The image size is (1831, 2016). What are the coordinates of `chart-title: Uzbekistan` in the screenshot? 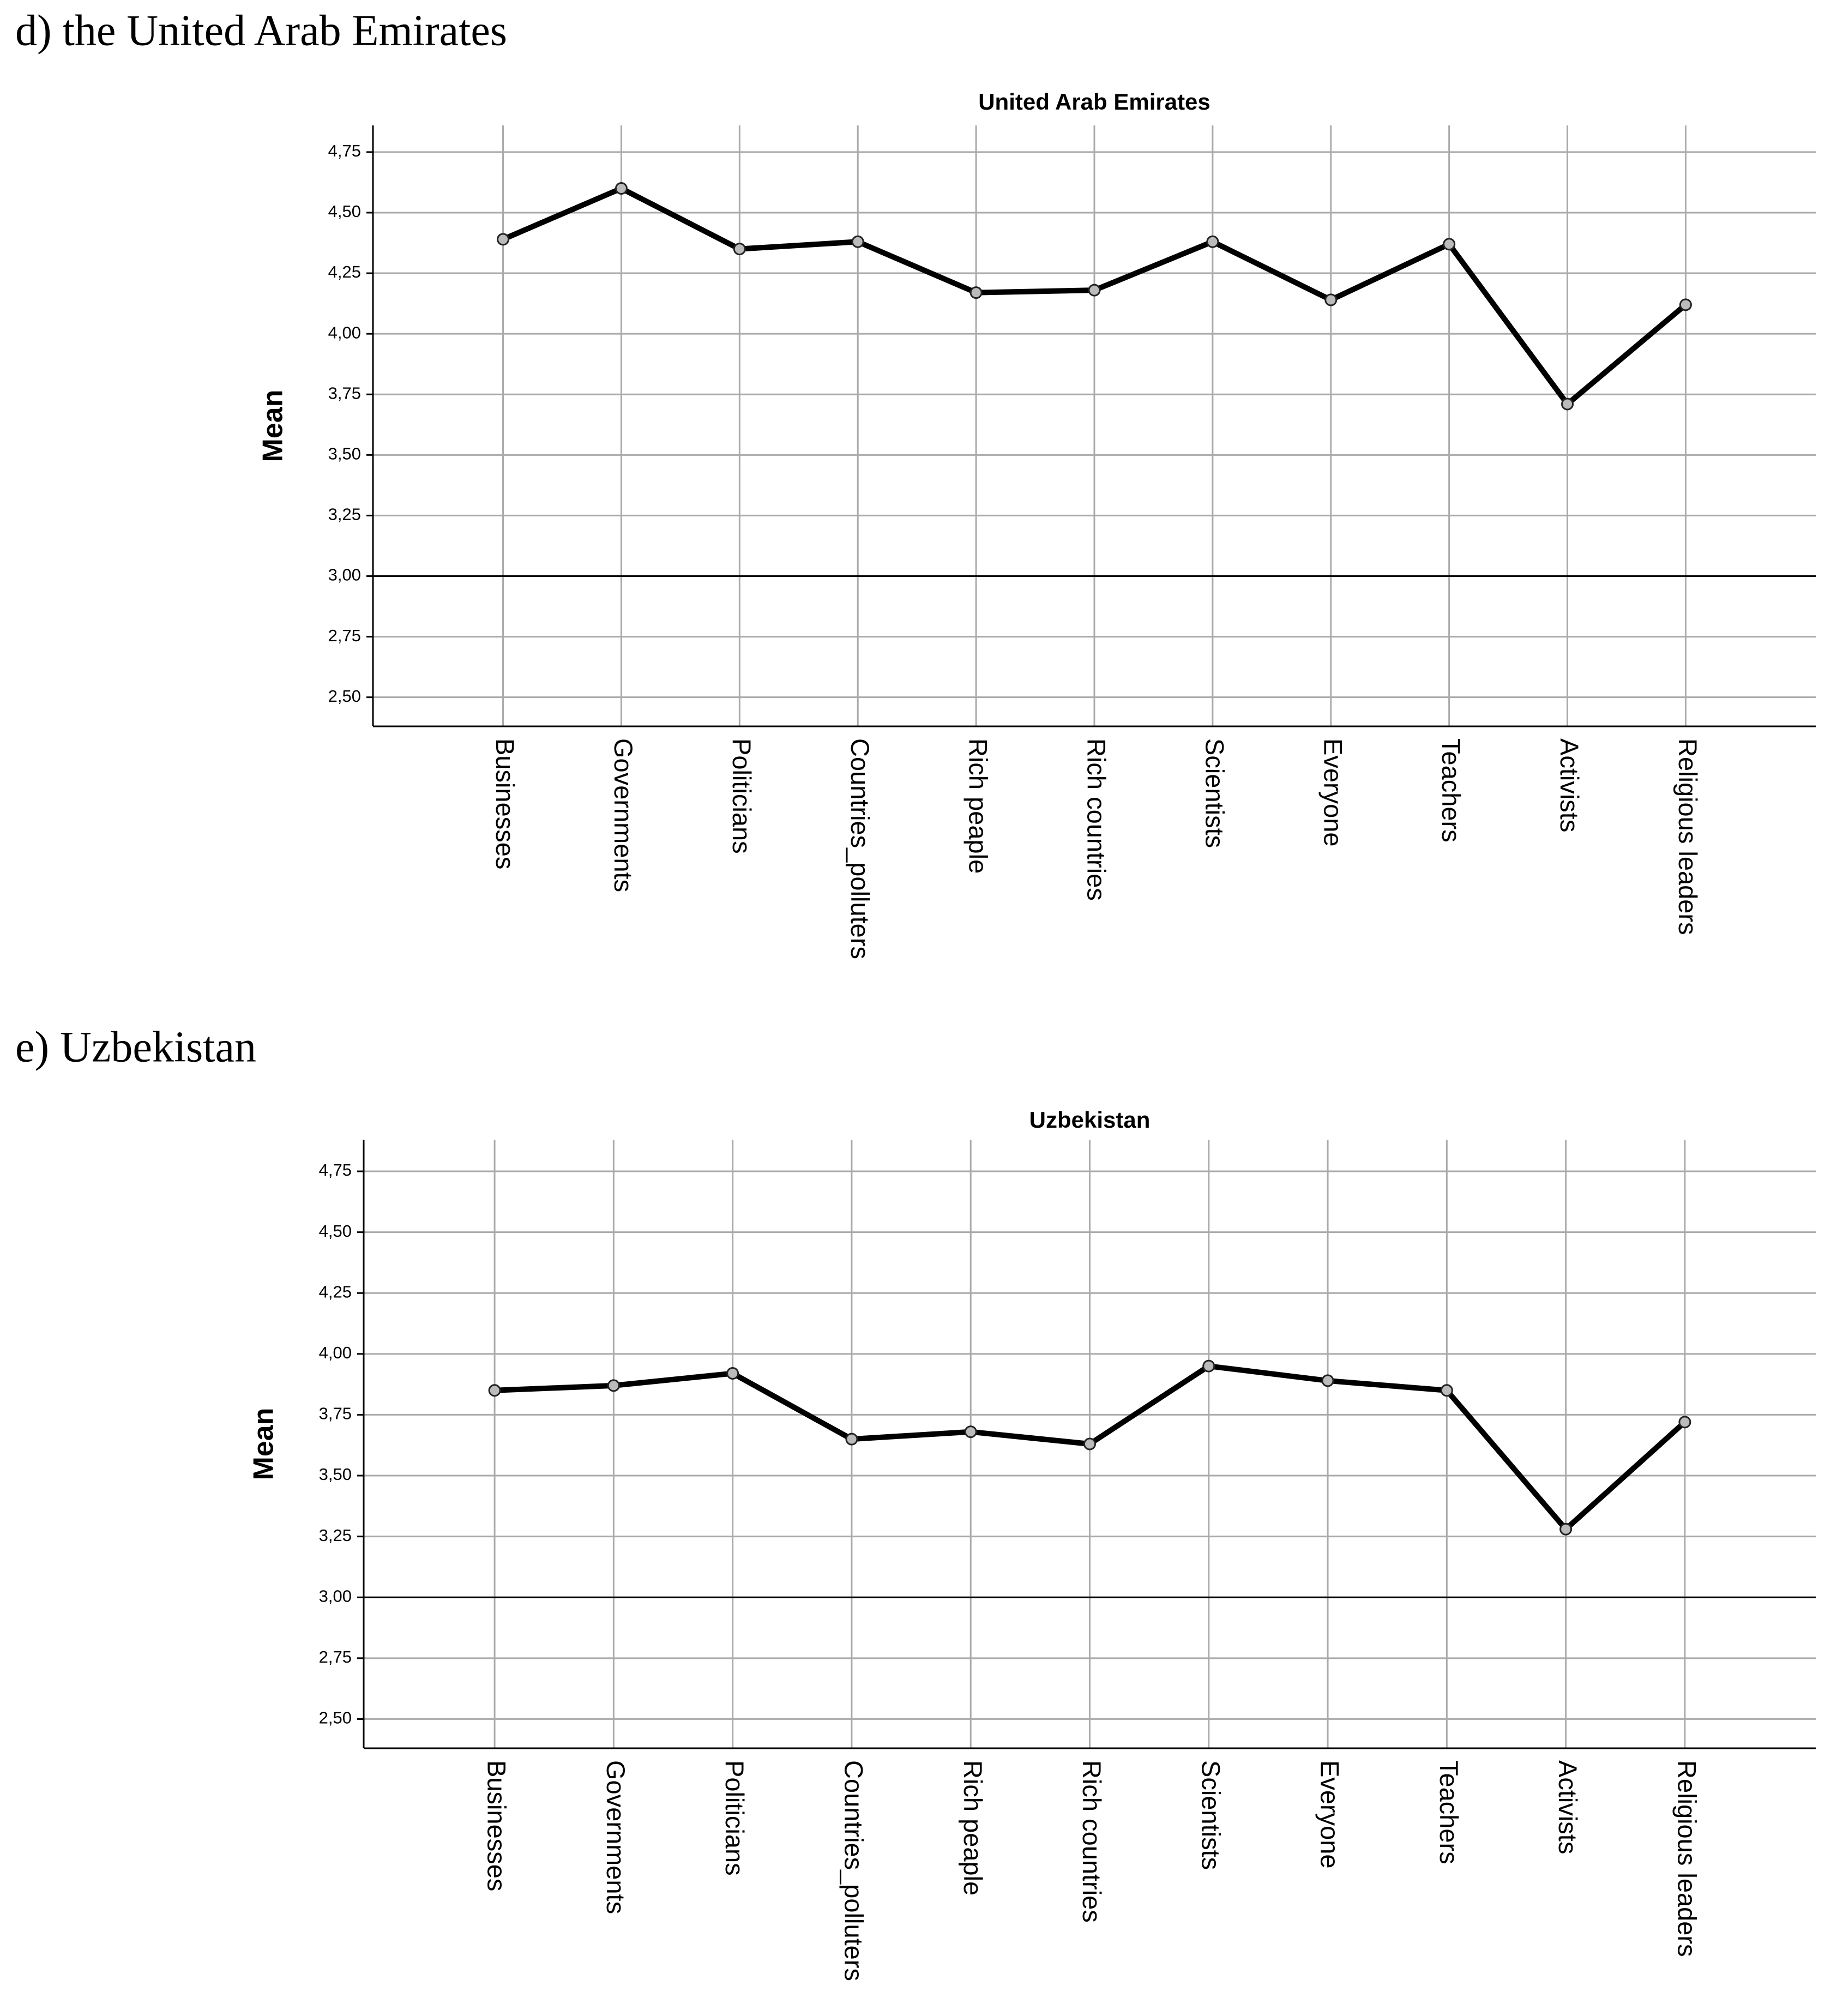 It's located at (1090, 1120).